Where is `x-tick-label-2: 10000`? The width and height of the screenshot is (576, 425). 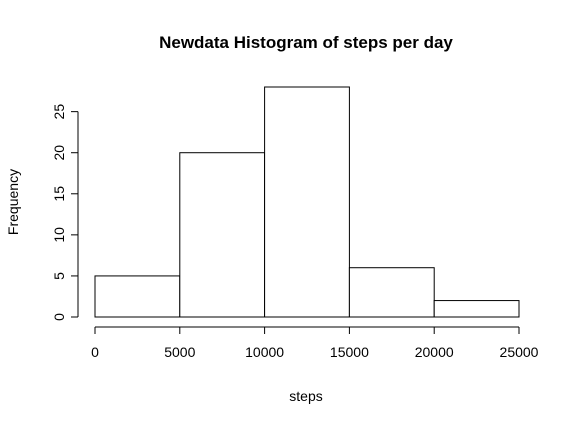 x-tick-label-2: 10000 is located at coordinates (264, 352).